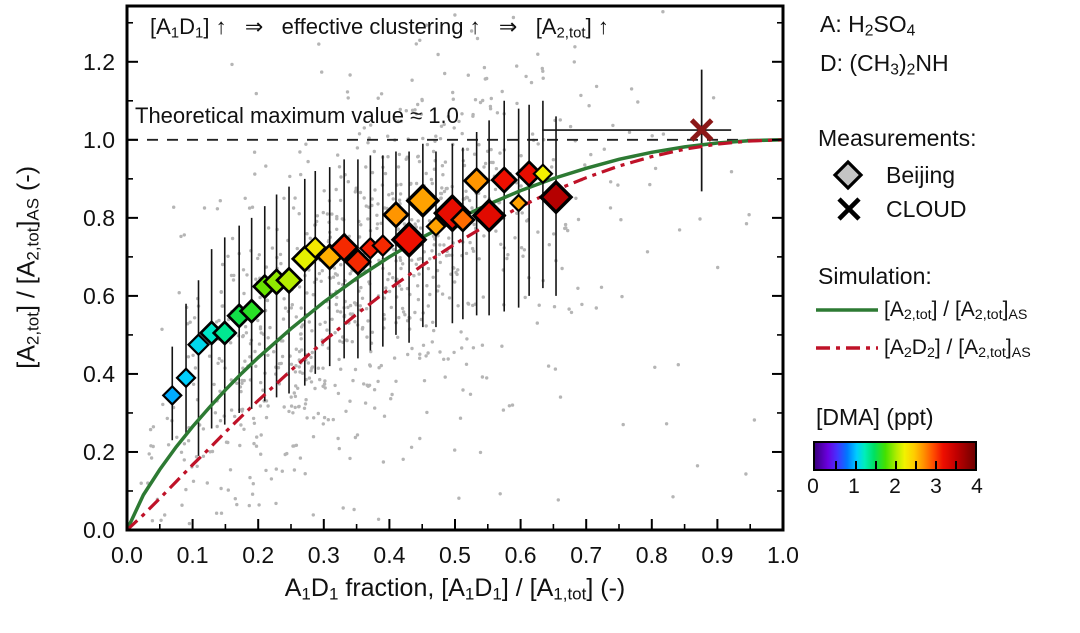 This screenshot has width=1080, height=633. I want to click on y-axis-title: [A2,tot] / [A2,tot]AS (-), so click(27, 267).